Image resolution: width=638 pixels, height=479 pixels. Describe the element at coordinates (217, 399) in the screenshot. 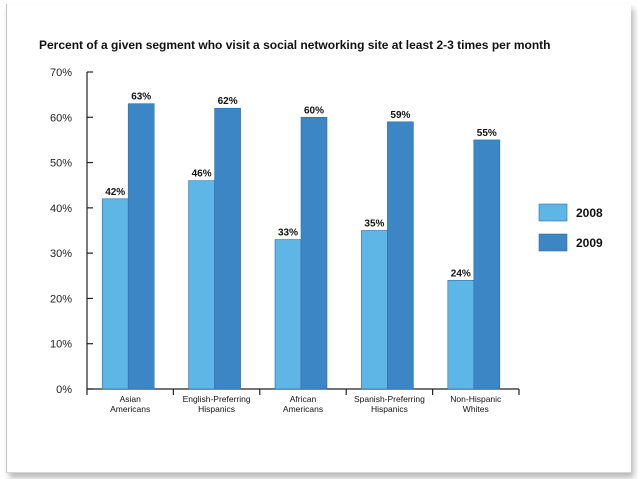

I see `x-tick-label: English-Preferring` at that location.